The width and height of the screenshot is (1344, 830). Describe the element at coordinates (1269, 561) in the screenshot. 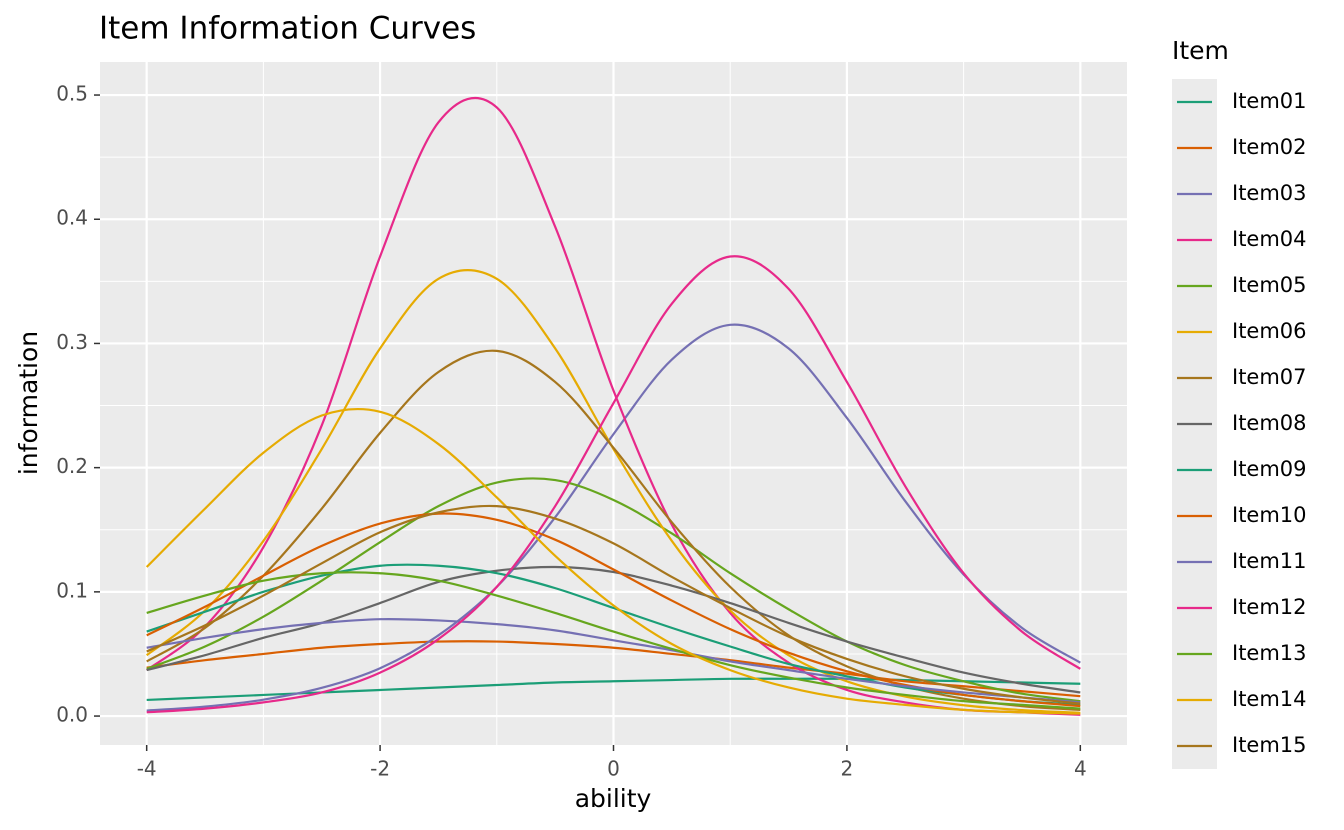

I see `legend-label: Item11` at that location.